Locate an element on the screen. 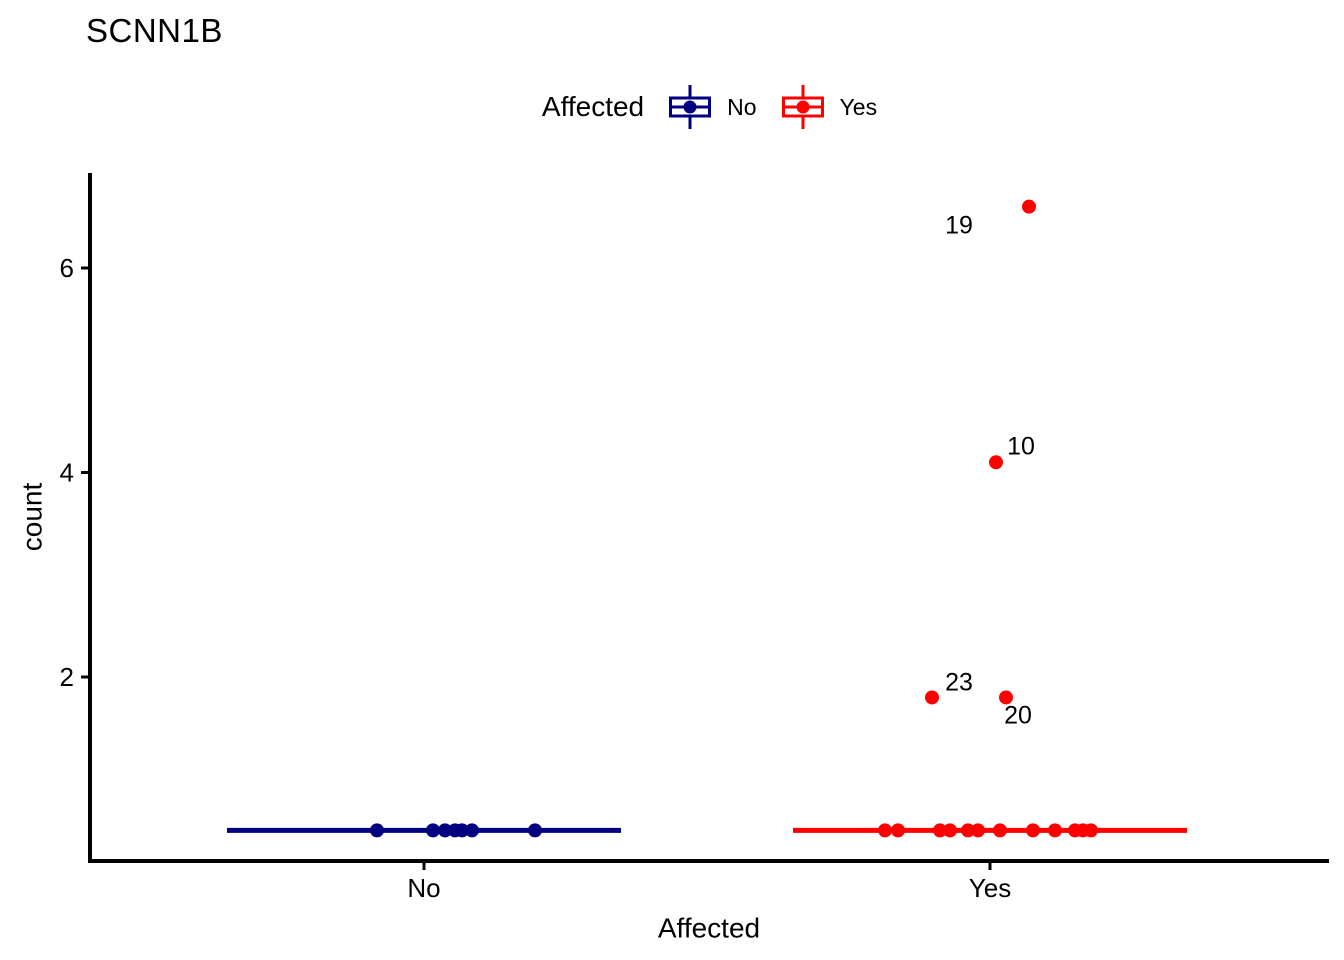 The width and height of the screenshot is (1344, 960). legend: Affected No Yes is located at coordinates (709, 107).